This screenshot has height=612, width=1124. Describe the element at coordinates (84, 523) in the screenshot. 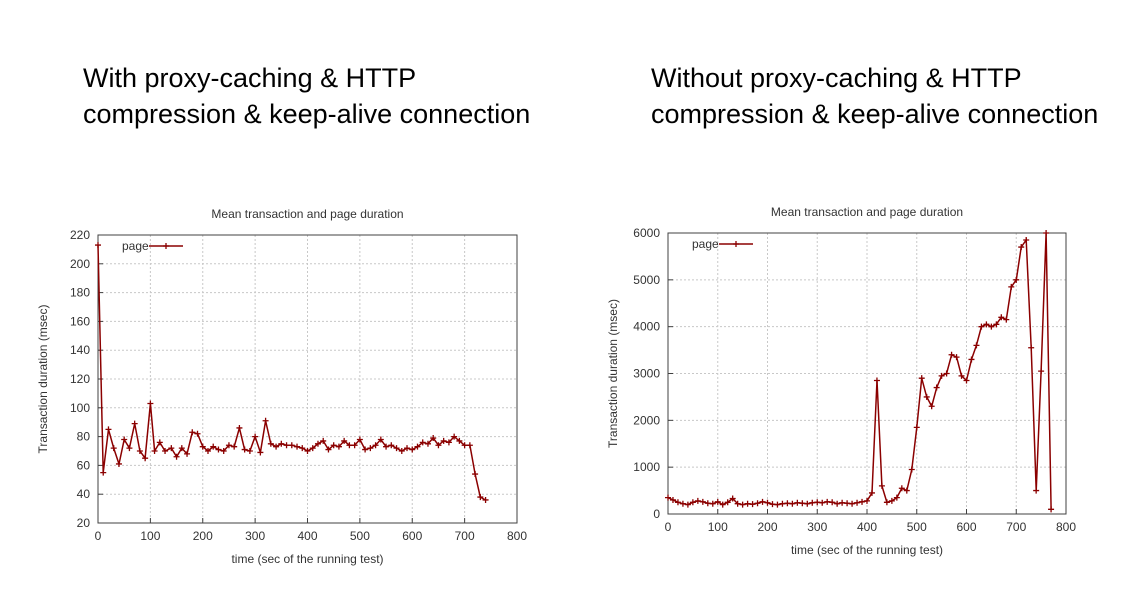

I see `y-tick-label: 20` at that location.